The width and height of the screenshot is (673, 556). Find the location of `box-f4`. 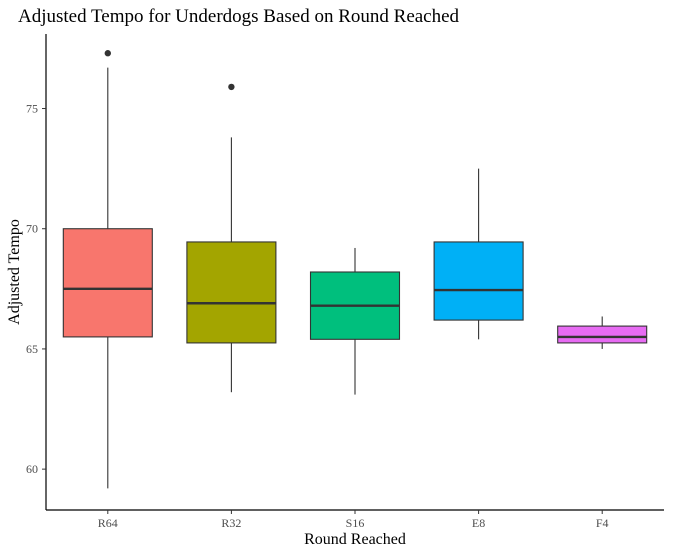

box-f4 is located at coordinates (602, 332).